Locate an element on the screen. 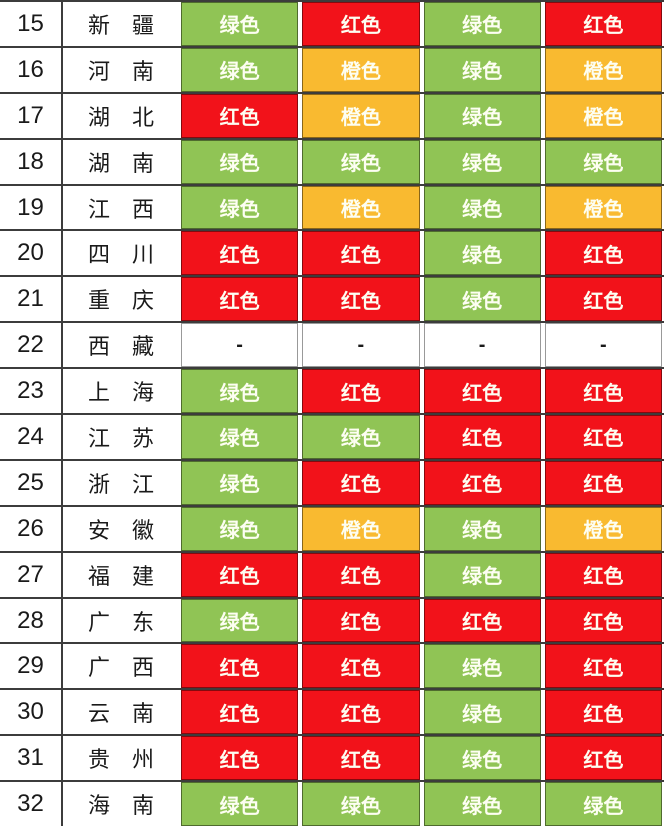 The width and height of the screenshot is (664, 826). row-number: 21 is located at coordinates (31, 299).